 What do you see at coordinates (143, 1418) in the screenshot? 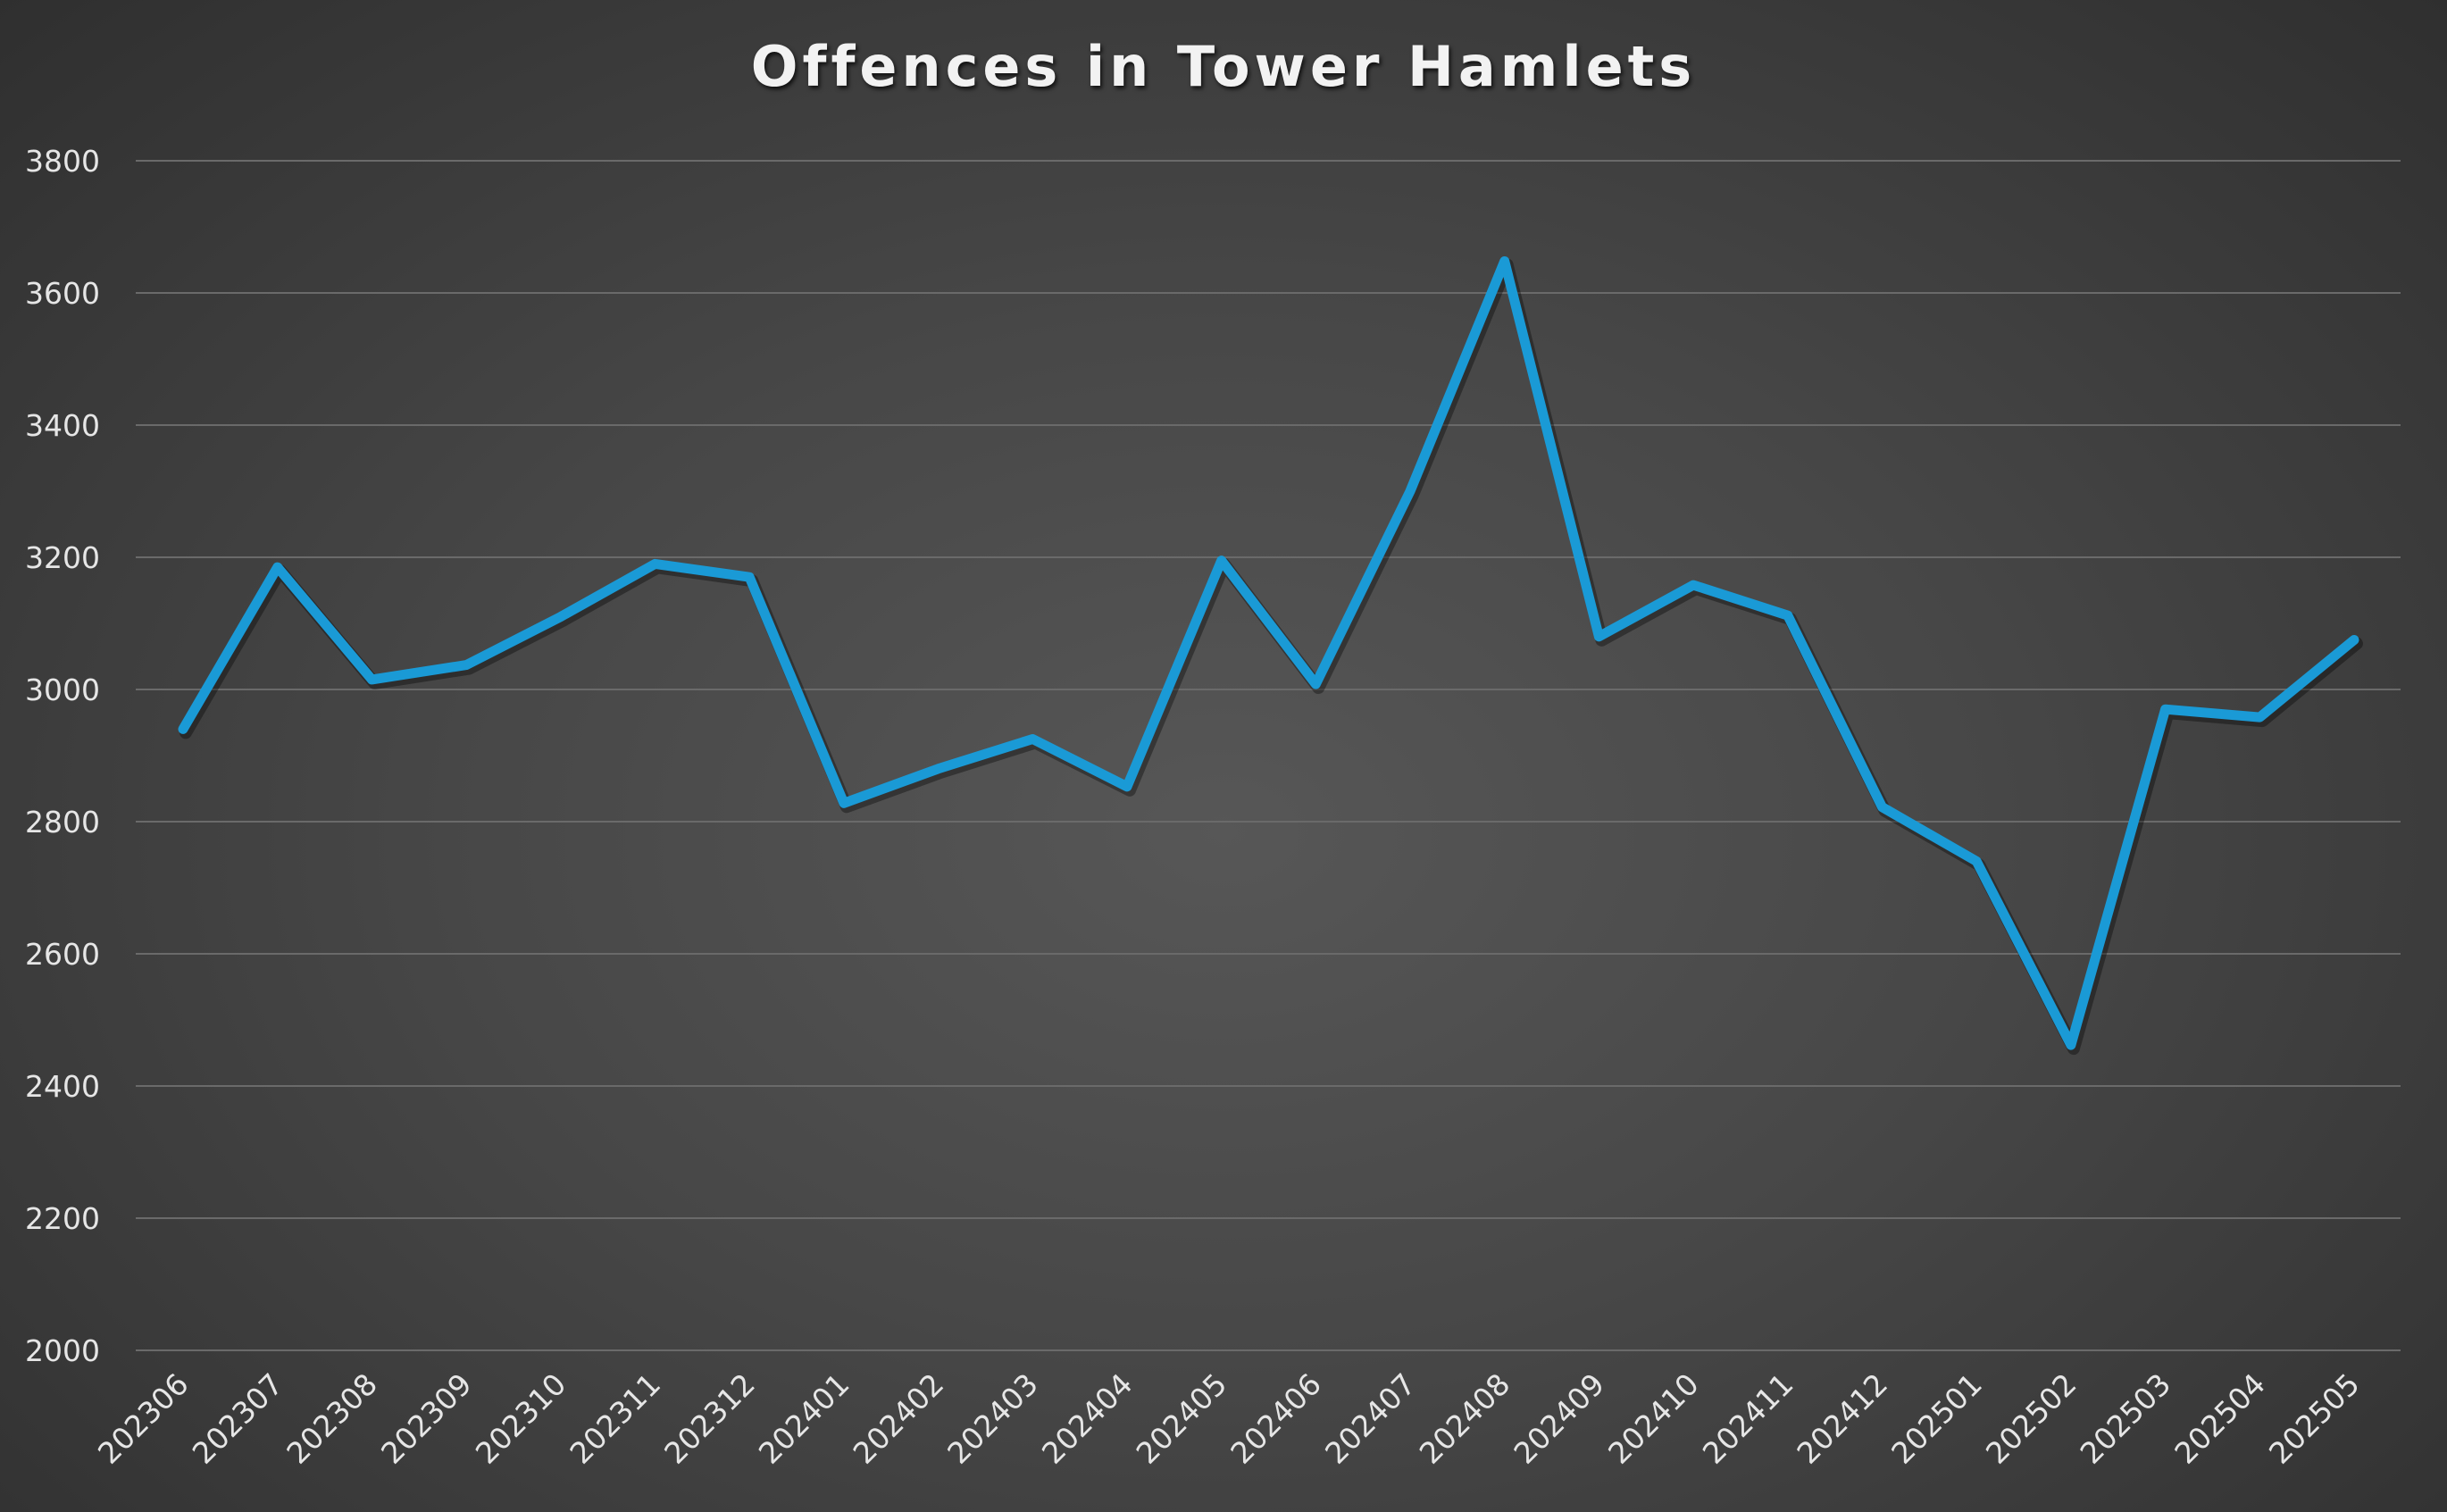
I see `x-tick-label: 202306` at bounding box center [143, 1418].